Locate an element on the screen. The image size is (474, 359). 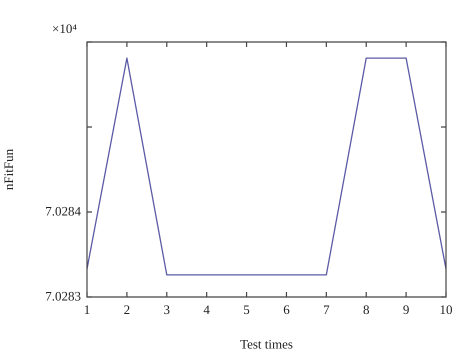
x-tick-label: 8 is located at coordinates (366, 310).